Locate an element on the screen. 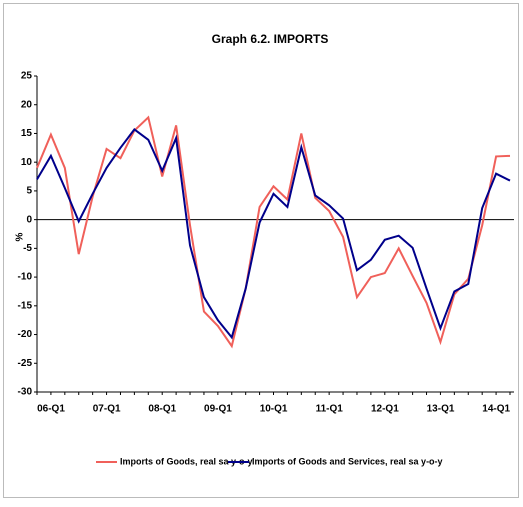 Image resolution: width=523 pixels, height=507 pixels. y-tick-label: 15 is located at coordinates (27, 133).